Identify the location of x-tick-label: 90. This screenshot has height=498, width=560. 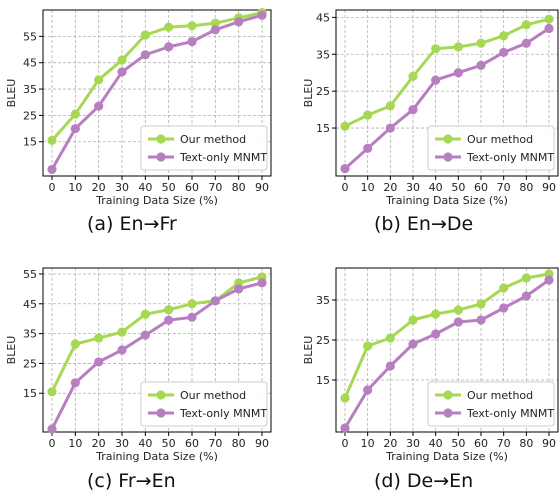
(549, 187).